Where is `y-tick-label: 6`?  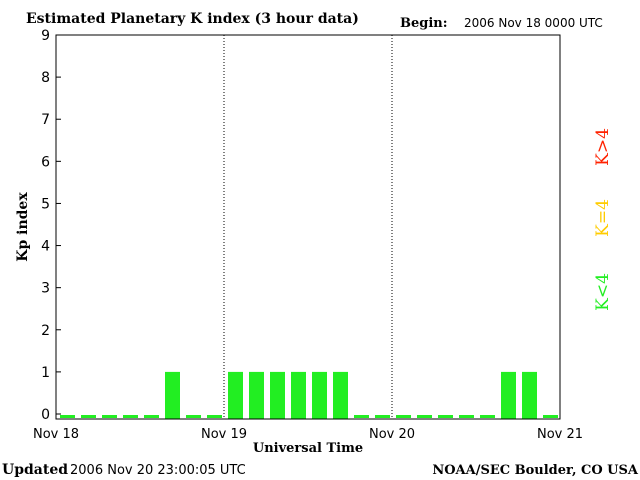
y-tick-label: 6 is located at coordinates (45, 162).